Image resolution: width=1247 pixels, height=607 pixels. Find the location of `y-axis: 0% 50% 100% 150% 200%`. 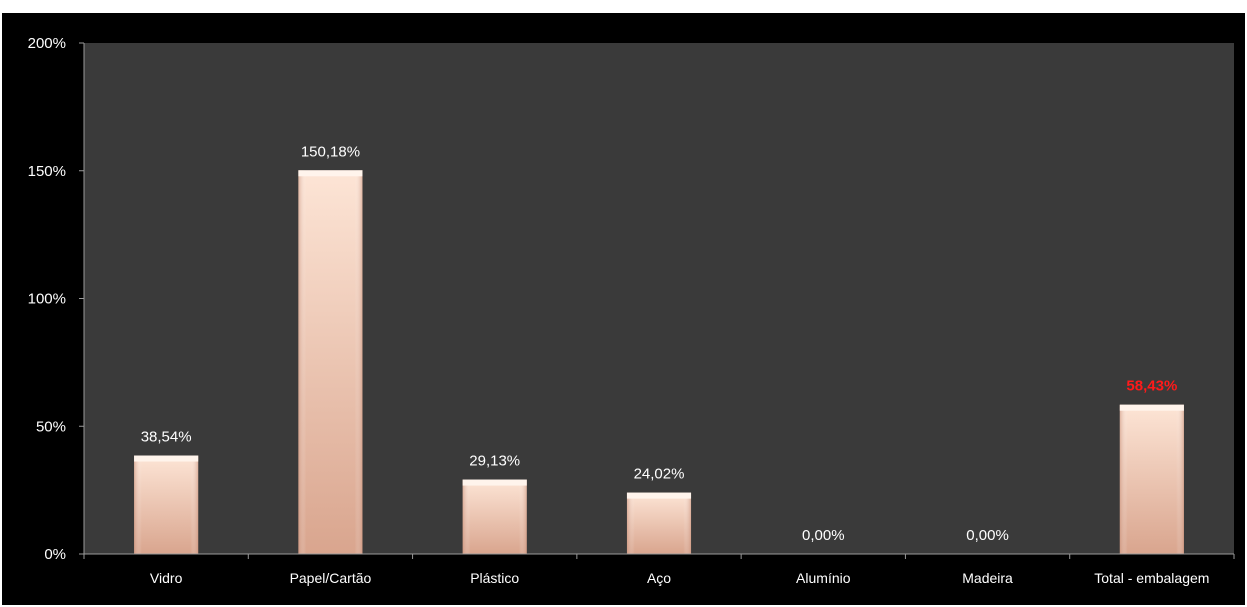

y-axis: 0% 50% 100% 150% 200% is located at coordinates (56, 299).